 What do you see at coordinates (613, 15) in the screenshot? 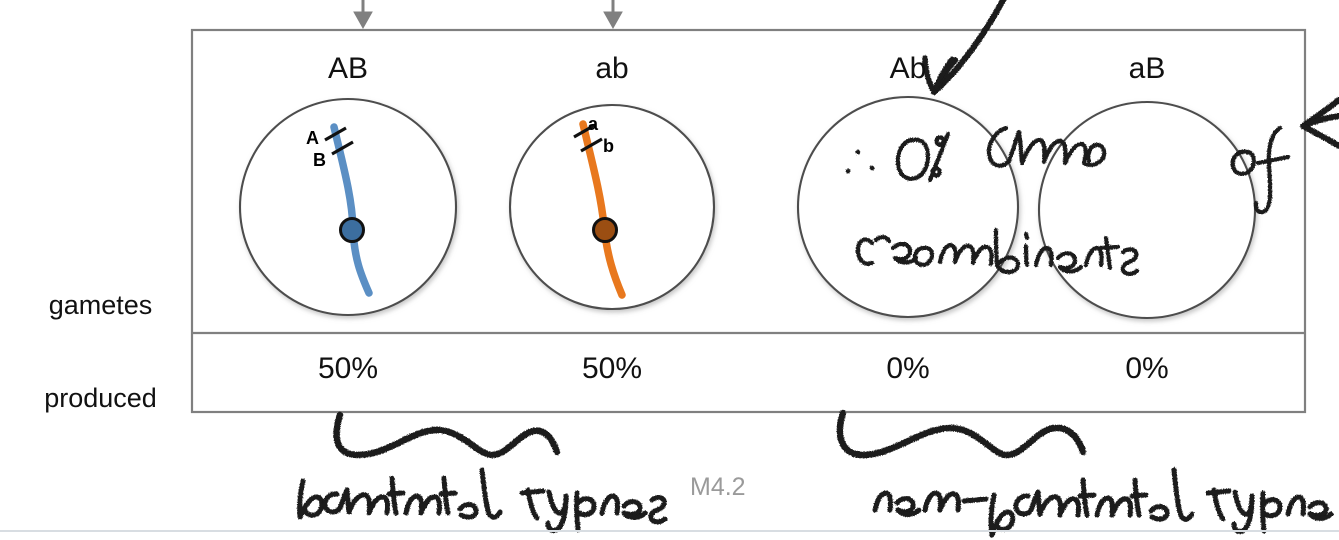
I see `input-arrow-ab` at bounding box center [613, 15].